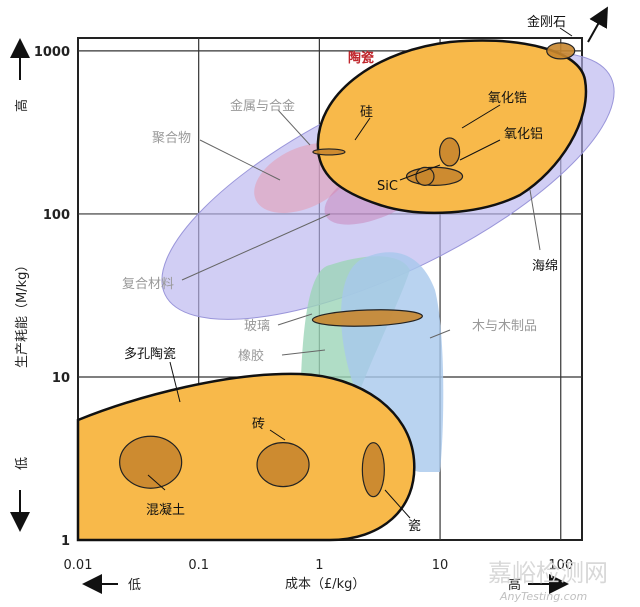  Describe the element at coordinates (134, 585) in the screenshot. I see `x-low-label: 低` at that location.